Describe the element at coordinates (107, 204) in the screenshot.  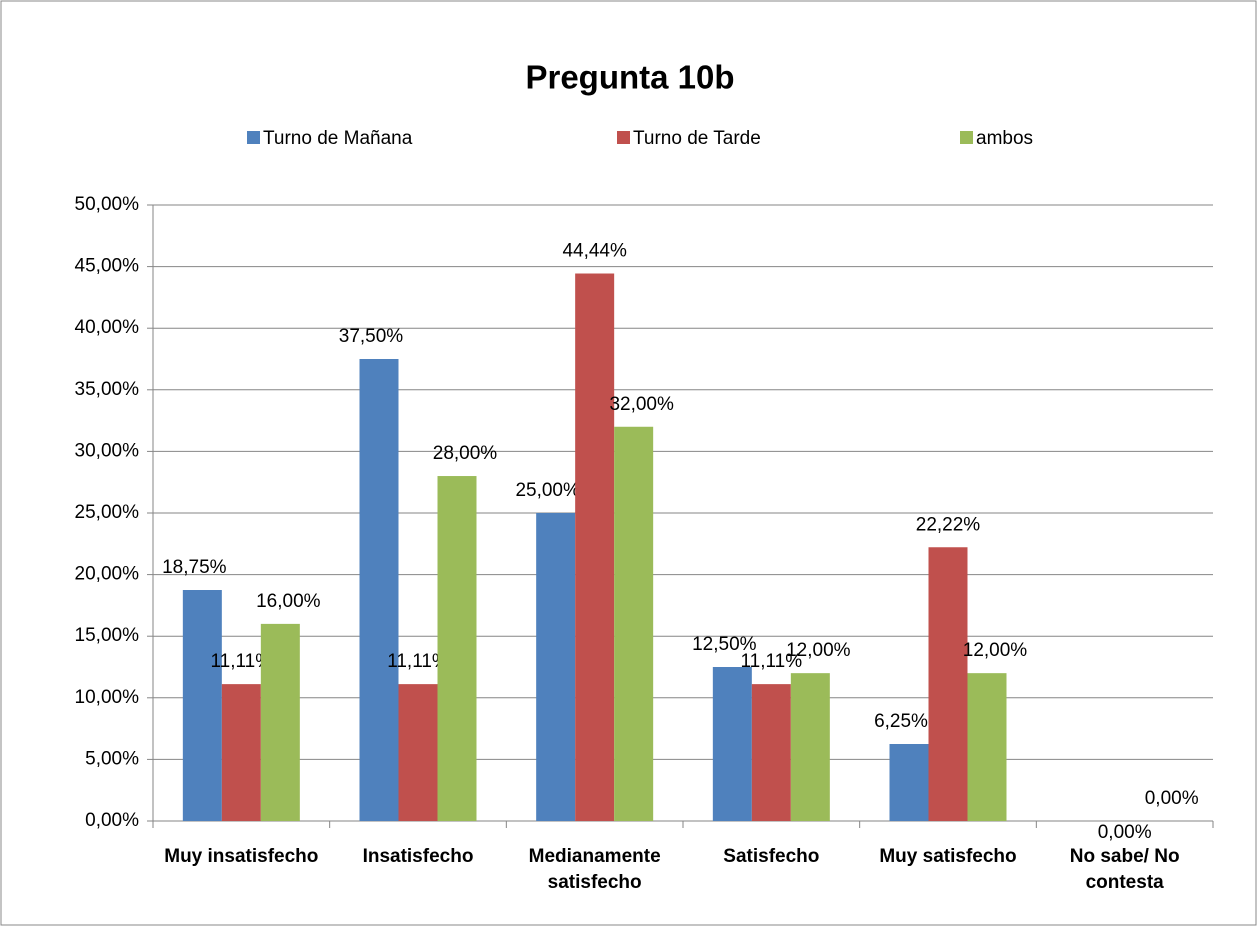
I see `y-tick-label: 50,00%` at that location.